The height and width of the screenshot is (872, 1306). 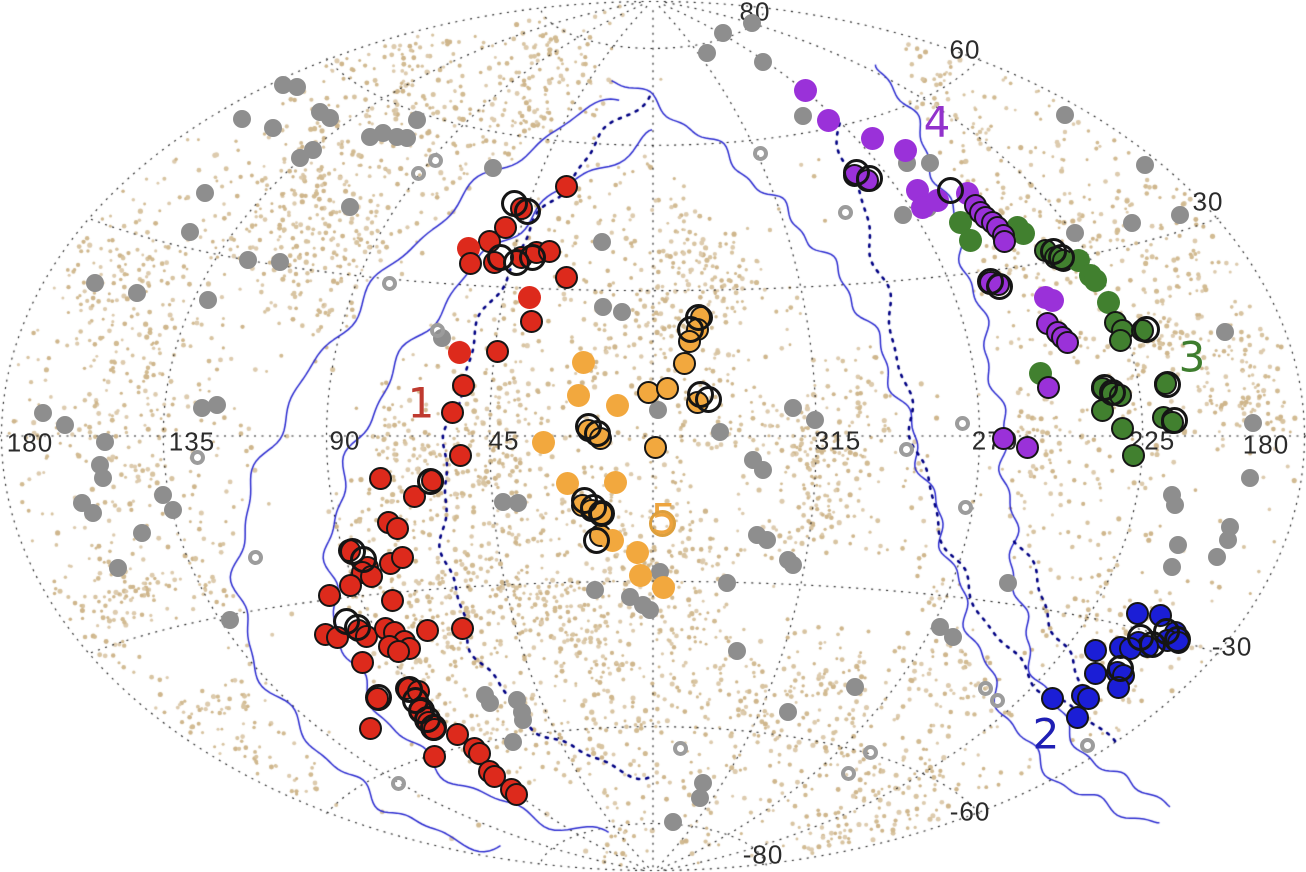 What do you see at coordinates (970, 811) in the screenshot?
I see `latitude-tick--60: -60` at bounding box center [970, 811].